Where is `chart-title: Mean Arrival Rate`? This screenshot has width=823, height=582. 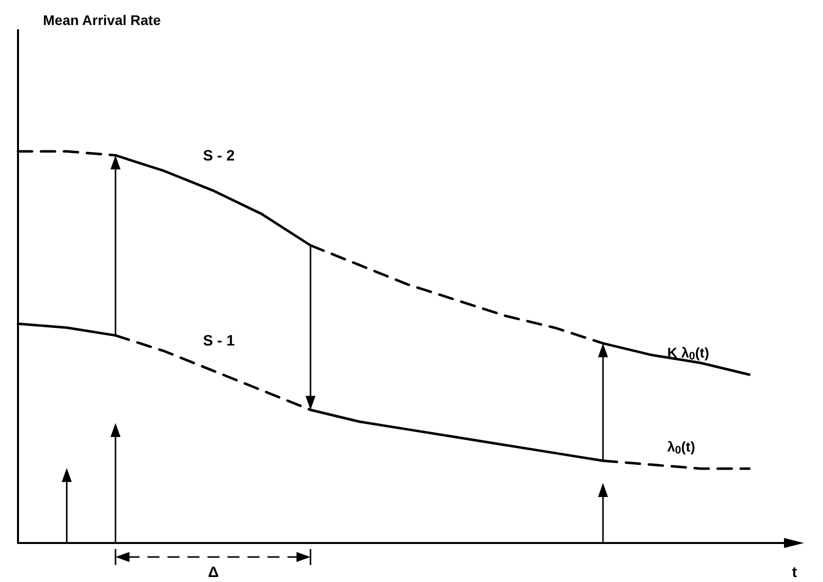 chart-title: Mean Arrival Rate is located at coordinates (102, 20).